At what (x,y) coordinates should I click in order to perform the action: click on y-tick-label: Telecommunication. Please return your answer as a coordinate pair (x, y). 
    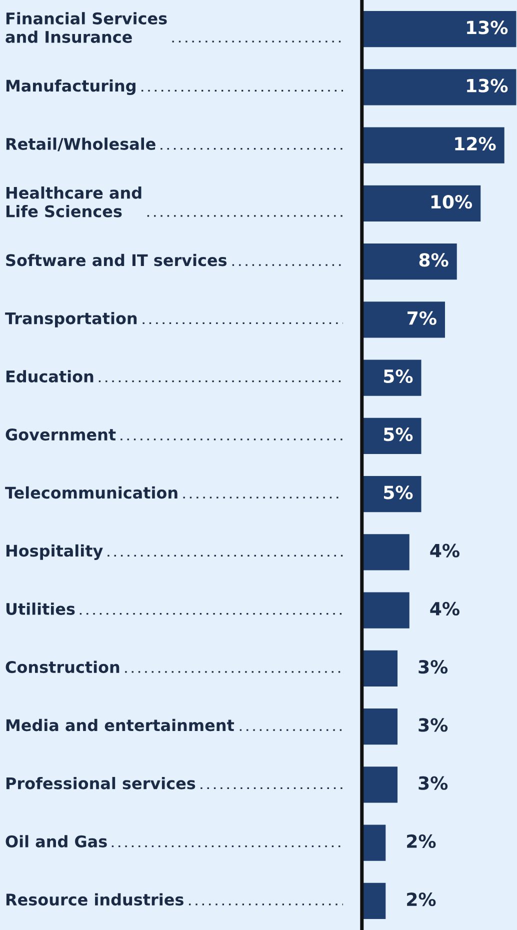
    Looking at the image, I should click on (91, 492).